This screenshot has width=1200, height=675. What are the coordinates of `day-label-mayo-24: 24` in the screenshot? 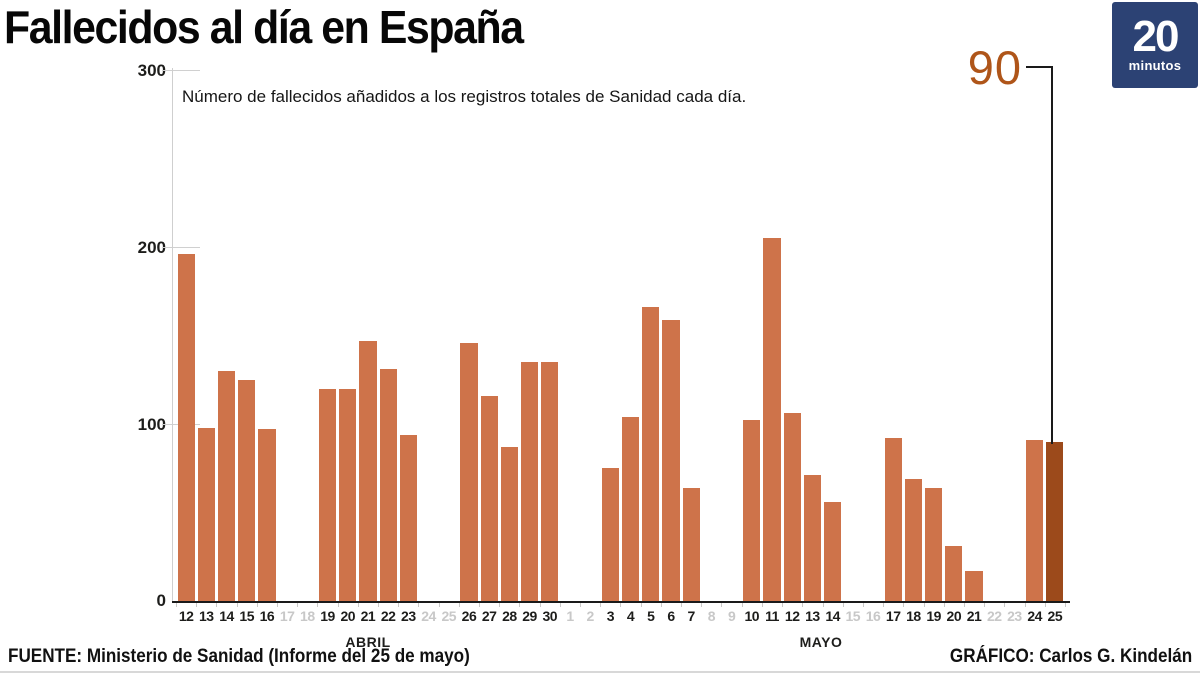 It's located at (1034, 616).